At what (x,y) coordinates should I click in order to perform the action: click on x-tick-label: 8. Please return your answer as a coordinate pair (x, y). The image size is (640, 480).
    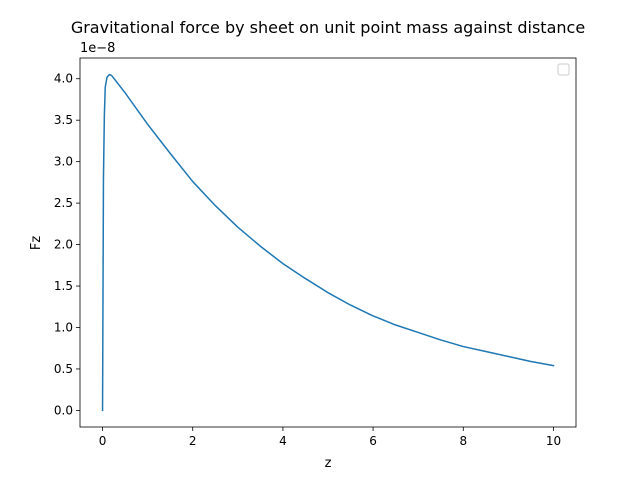
    Looking at the image, I should click on (463, 441).